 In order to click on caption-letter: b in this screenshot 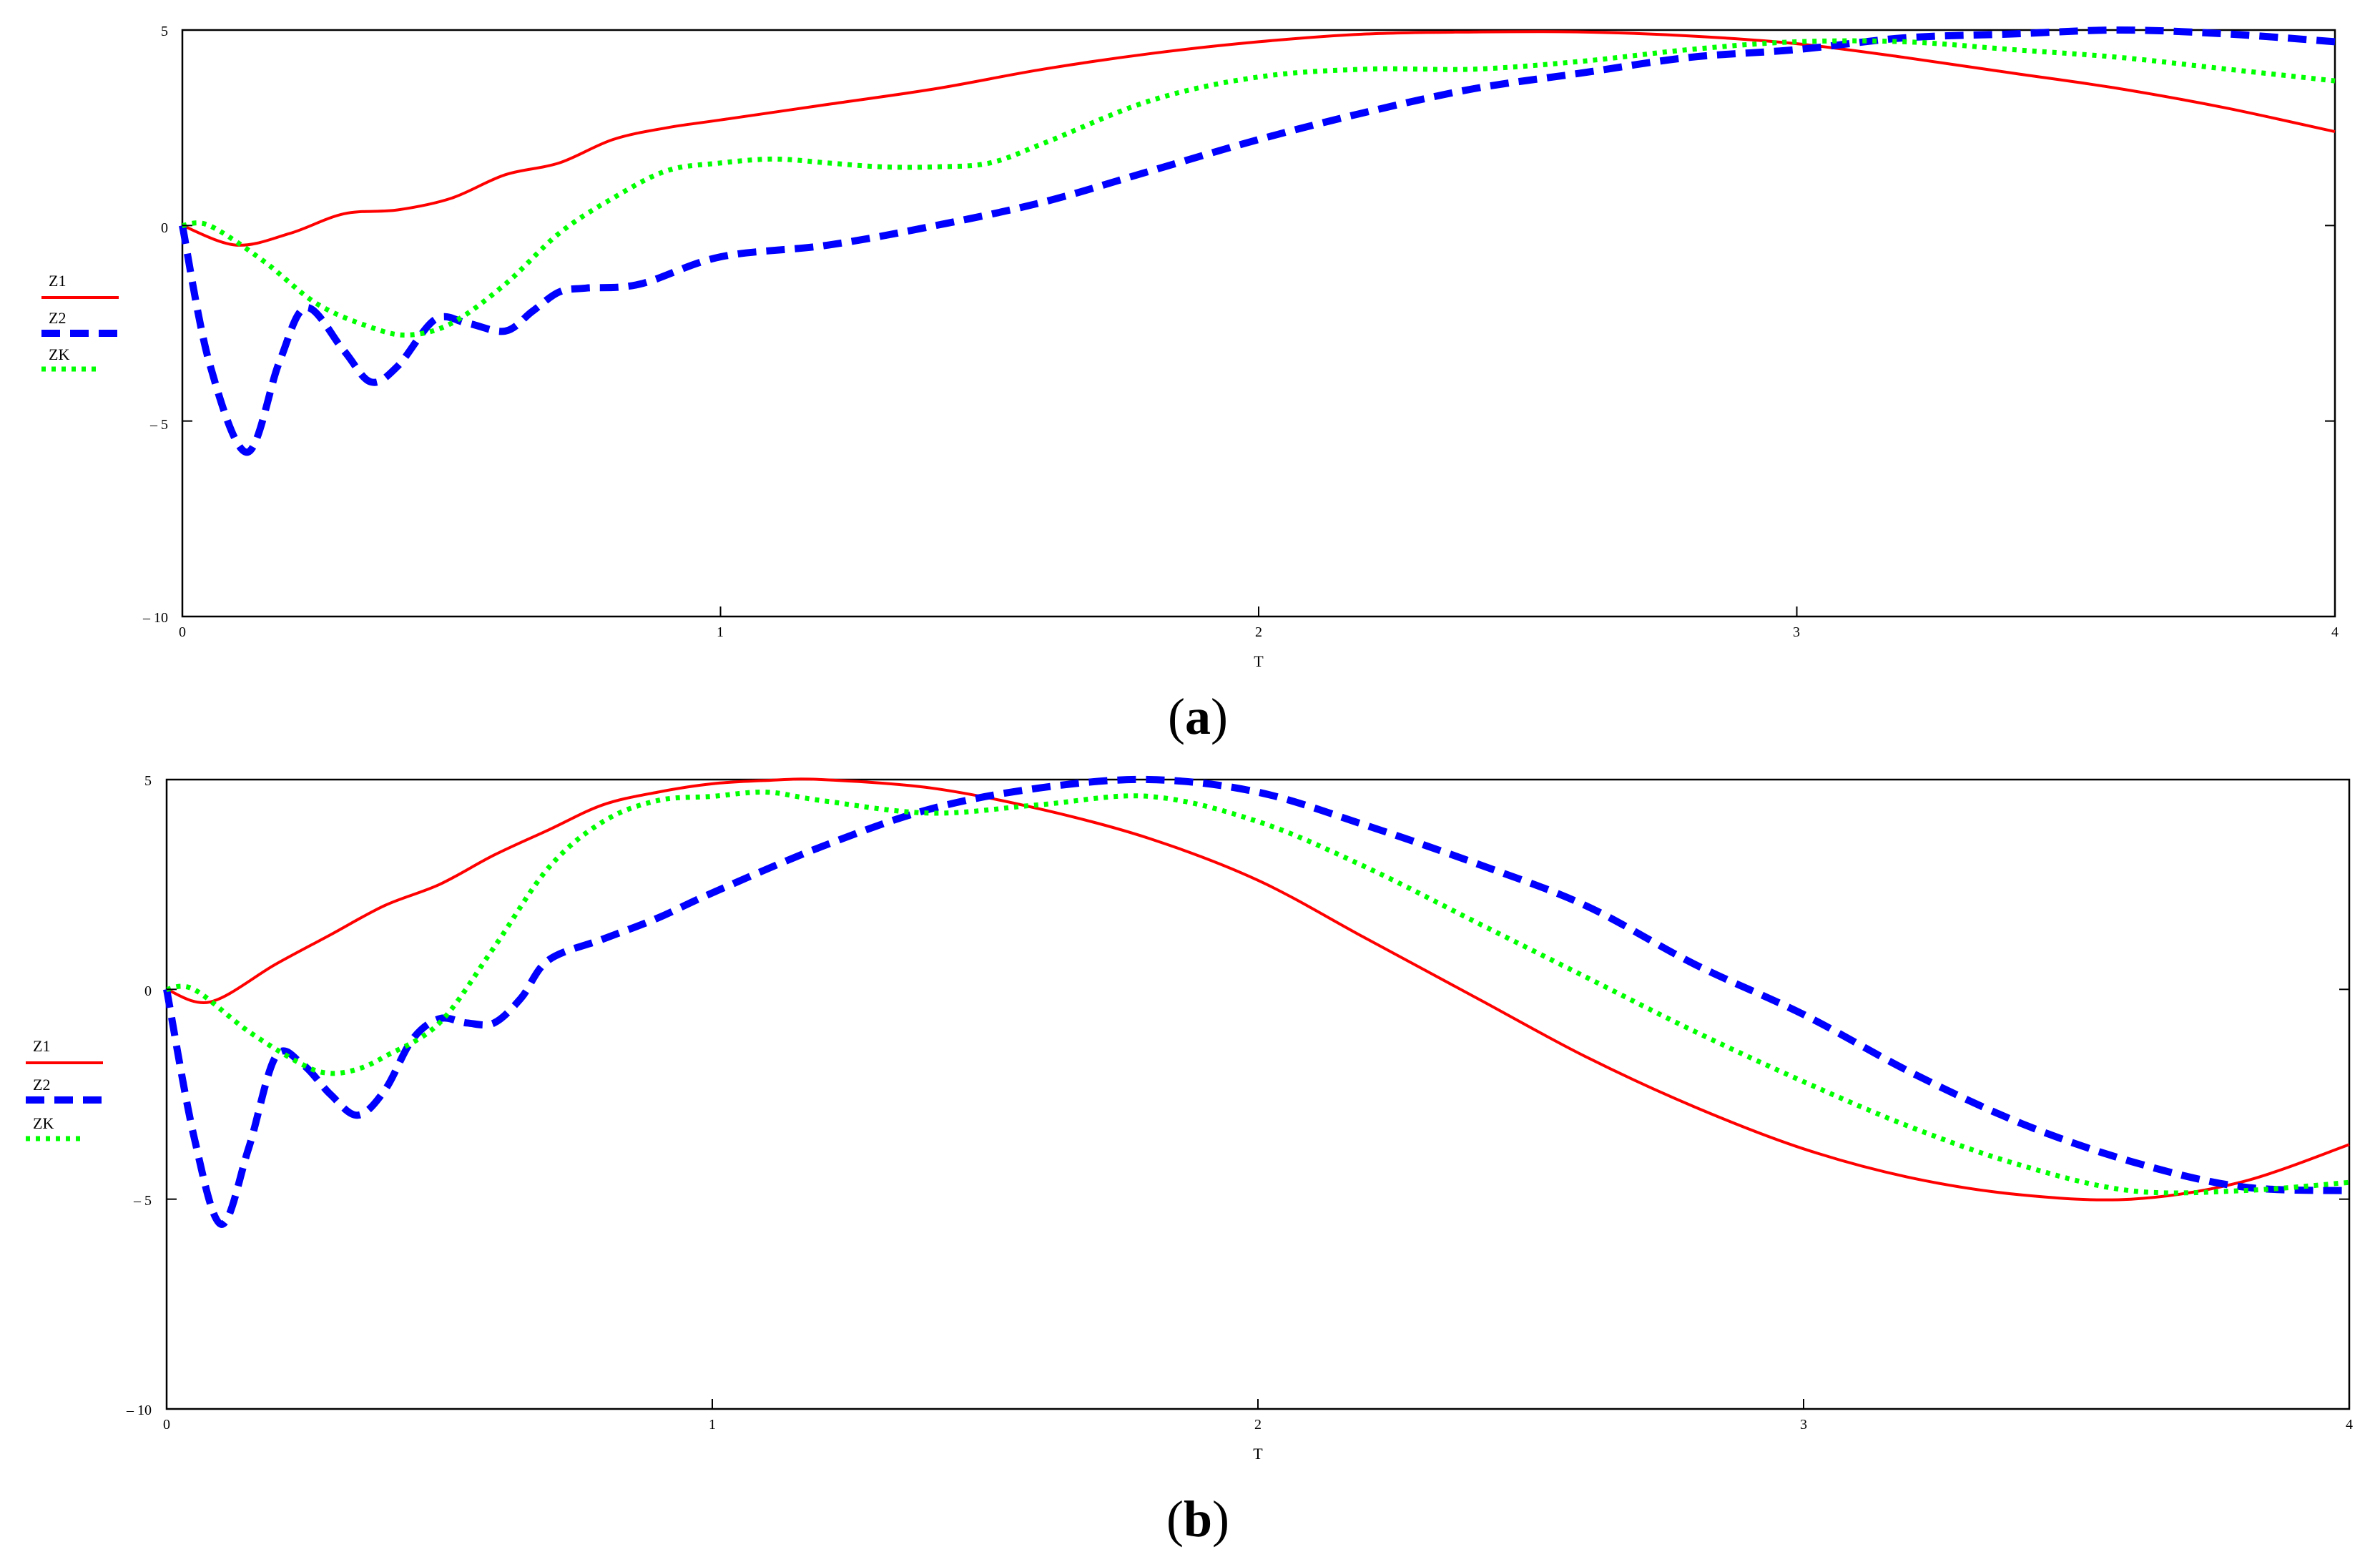, I will do `click(1198, 1519)`.